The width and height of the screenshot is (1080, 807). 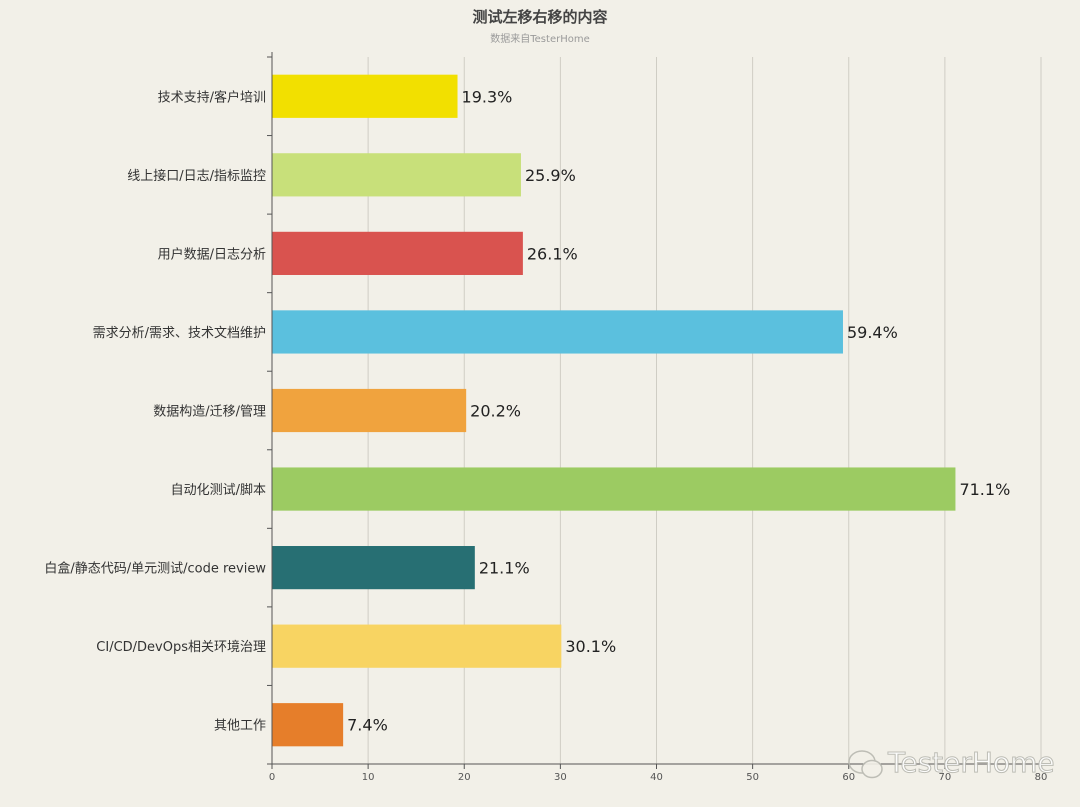 I want to click on x-tick-label: 70, so click(x=945, y=777).